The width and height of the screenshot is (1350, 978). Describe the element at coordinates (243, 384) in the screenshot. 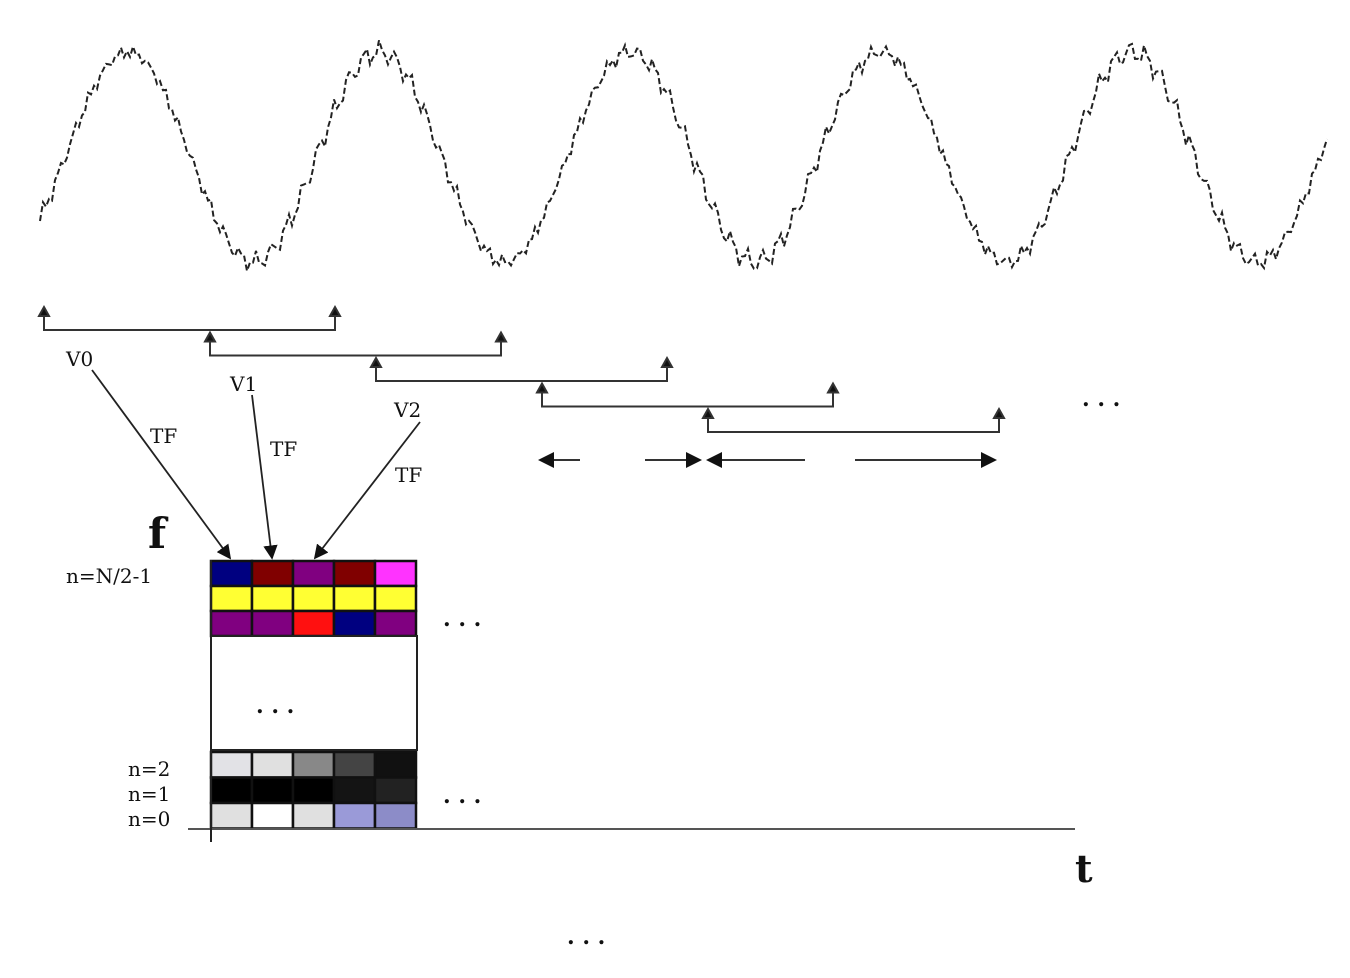

I see `label-v1: V1` at that location.